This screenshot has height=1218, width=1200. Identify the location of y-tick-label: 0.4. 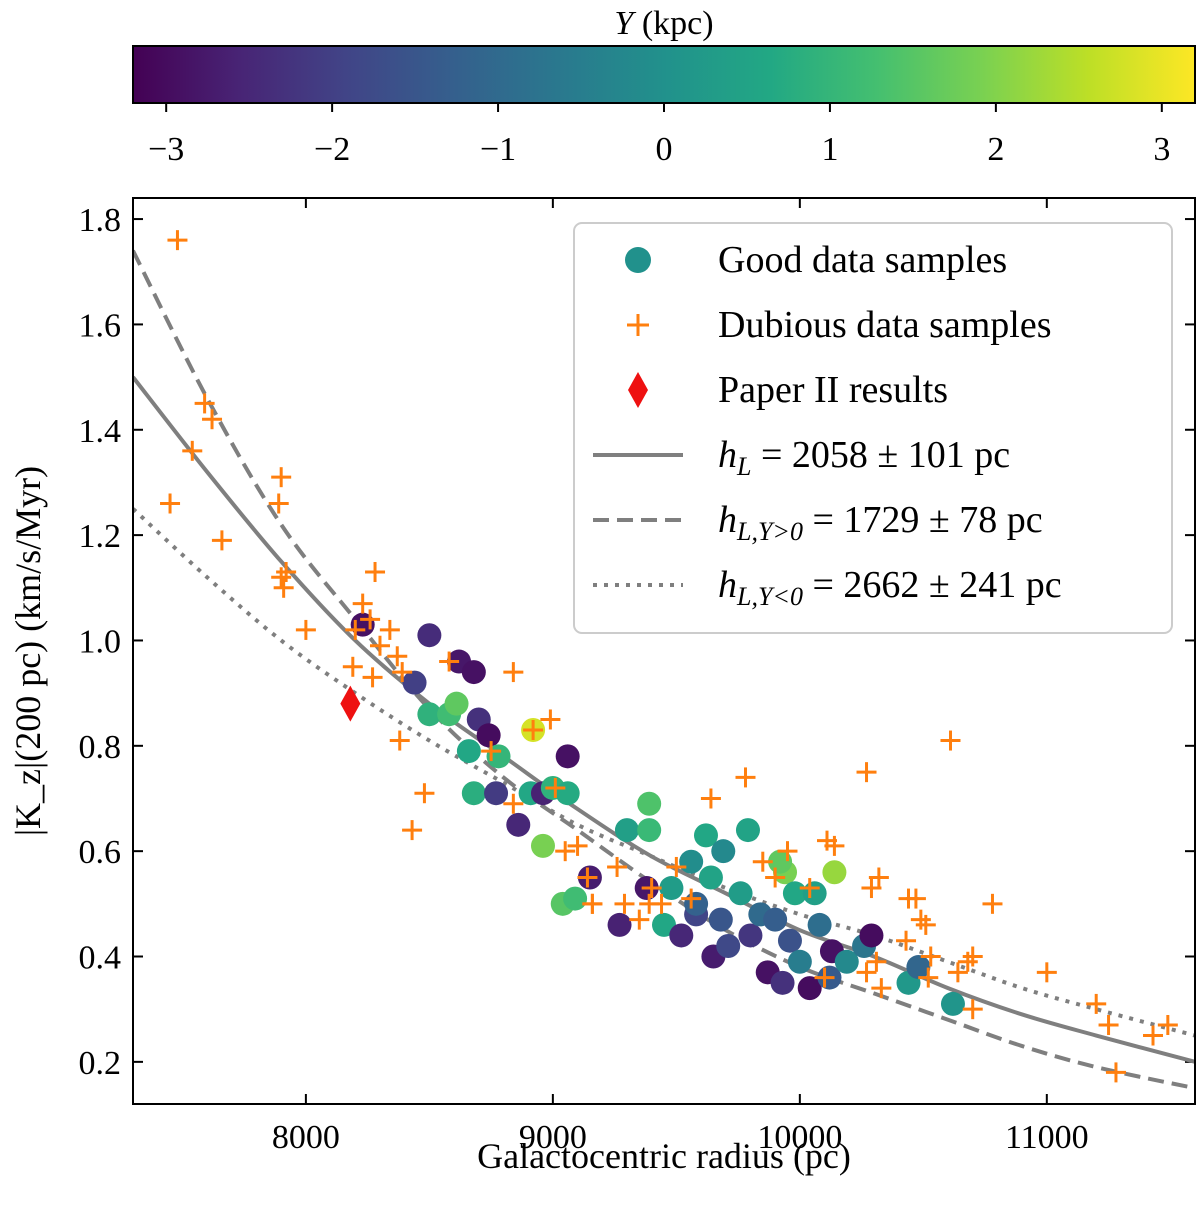
(100, 958).